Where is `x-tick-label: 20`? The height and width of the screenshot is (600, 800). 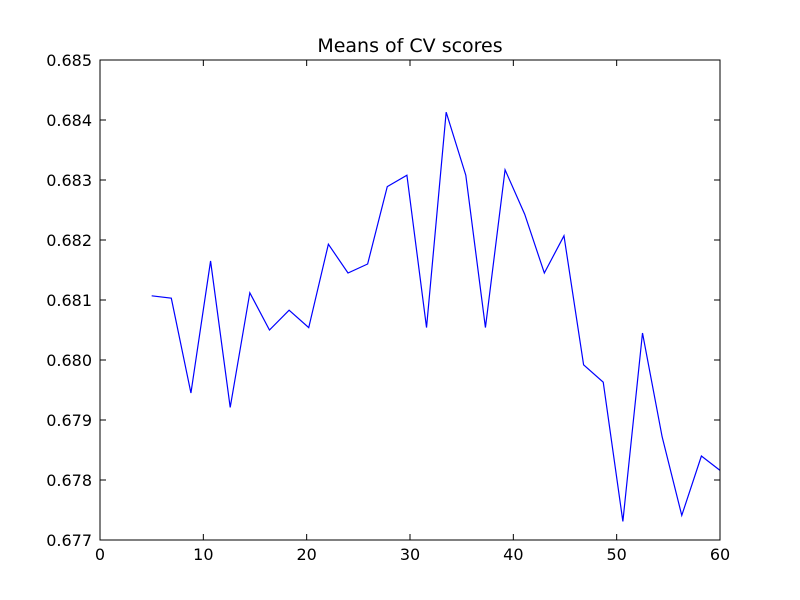 x-tick-label: 20 is located at coordinates (306, 554).